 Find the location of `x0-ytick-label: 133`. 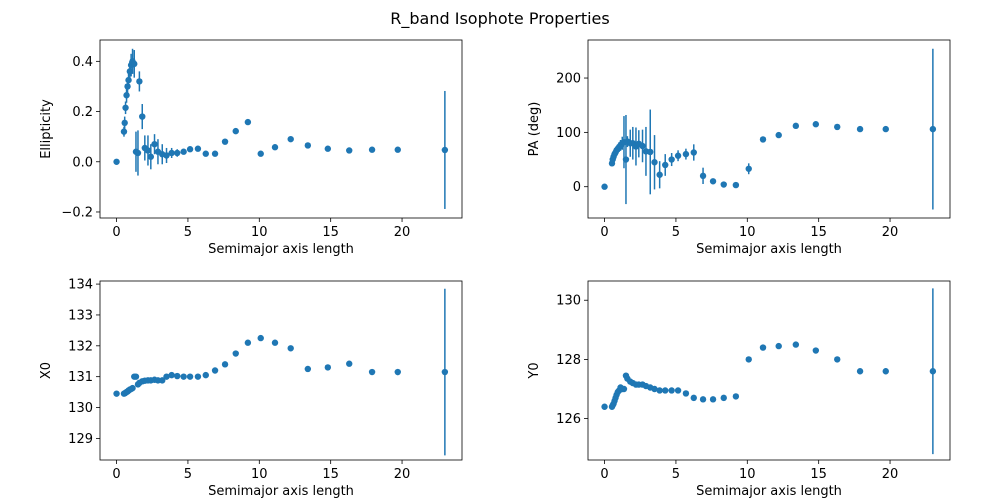

x0-ytick-label: 133 is located at coordinates (80, 315).